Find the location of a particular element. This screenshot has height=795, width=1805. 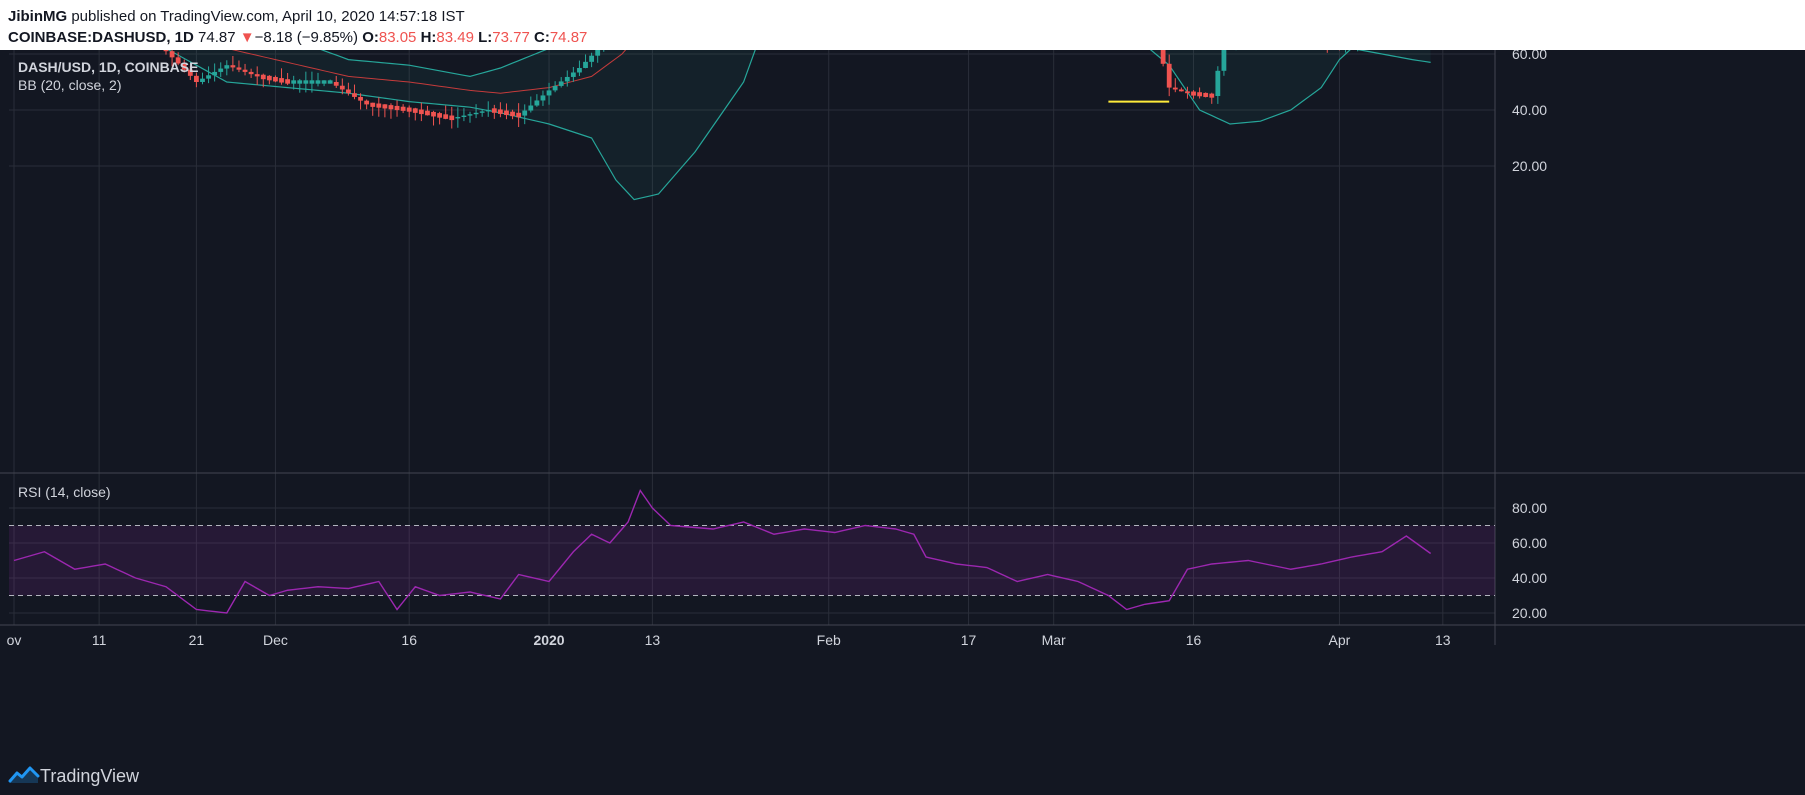

rsi-line is located at coordinates (722, 551).